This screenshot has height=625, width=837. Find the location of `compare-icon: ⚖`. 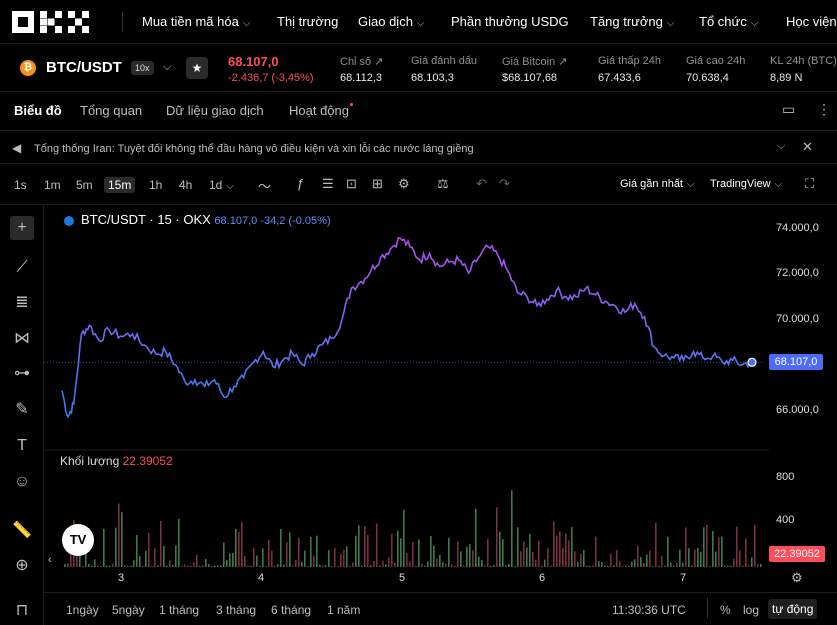

compare-icon: ⚖ is located at coordinates (443, 183).